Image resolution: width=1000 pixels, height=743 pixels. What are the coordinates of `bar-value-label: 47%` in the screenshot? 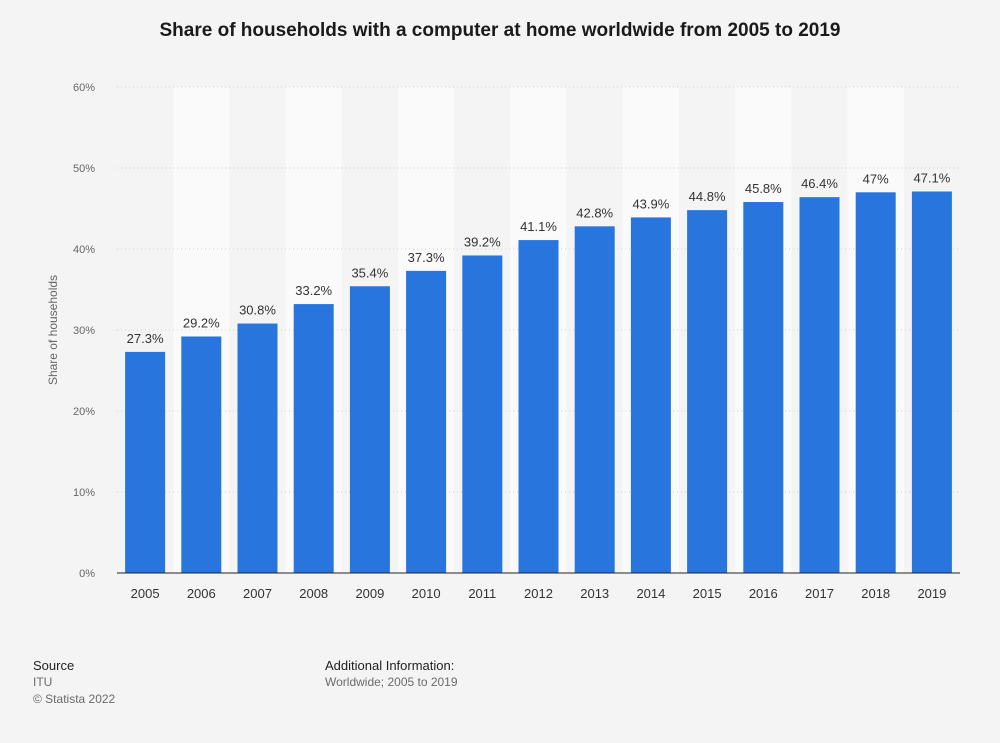 It's located at (876, 178).